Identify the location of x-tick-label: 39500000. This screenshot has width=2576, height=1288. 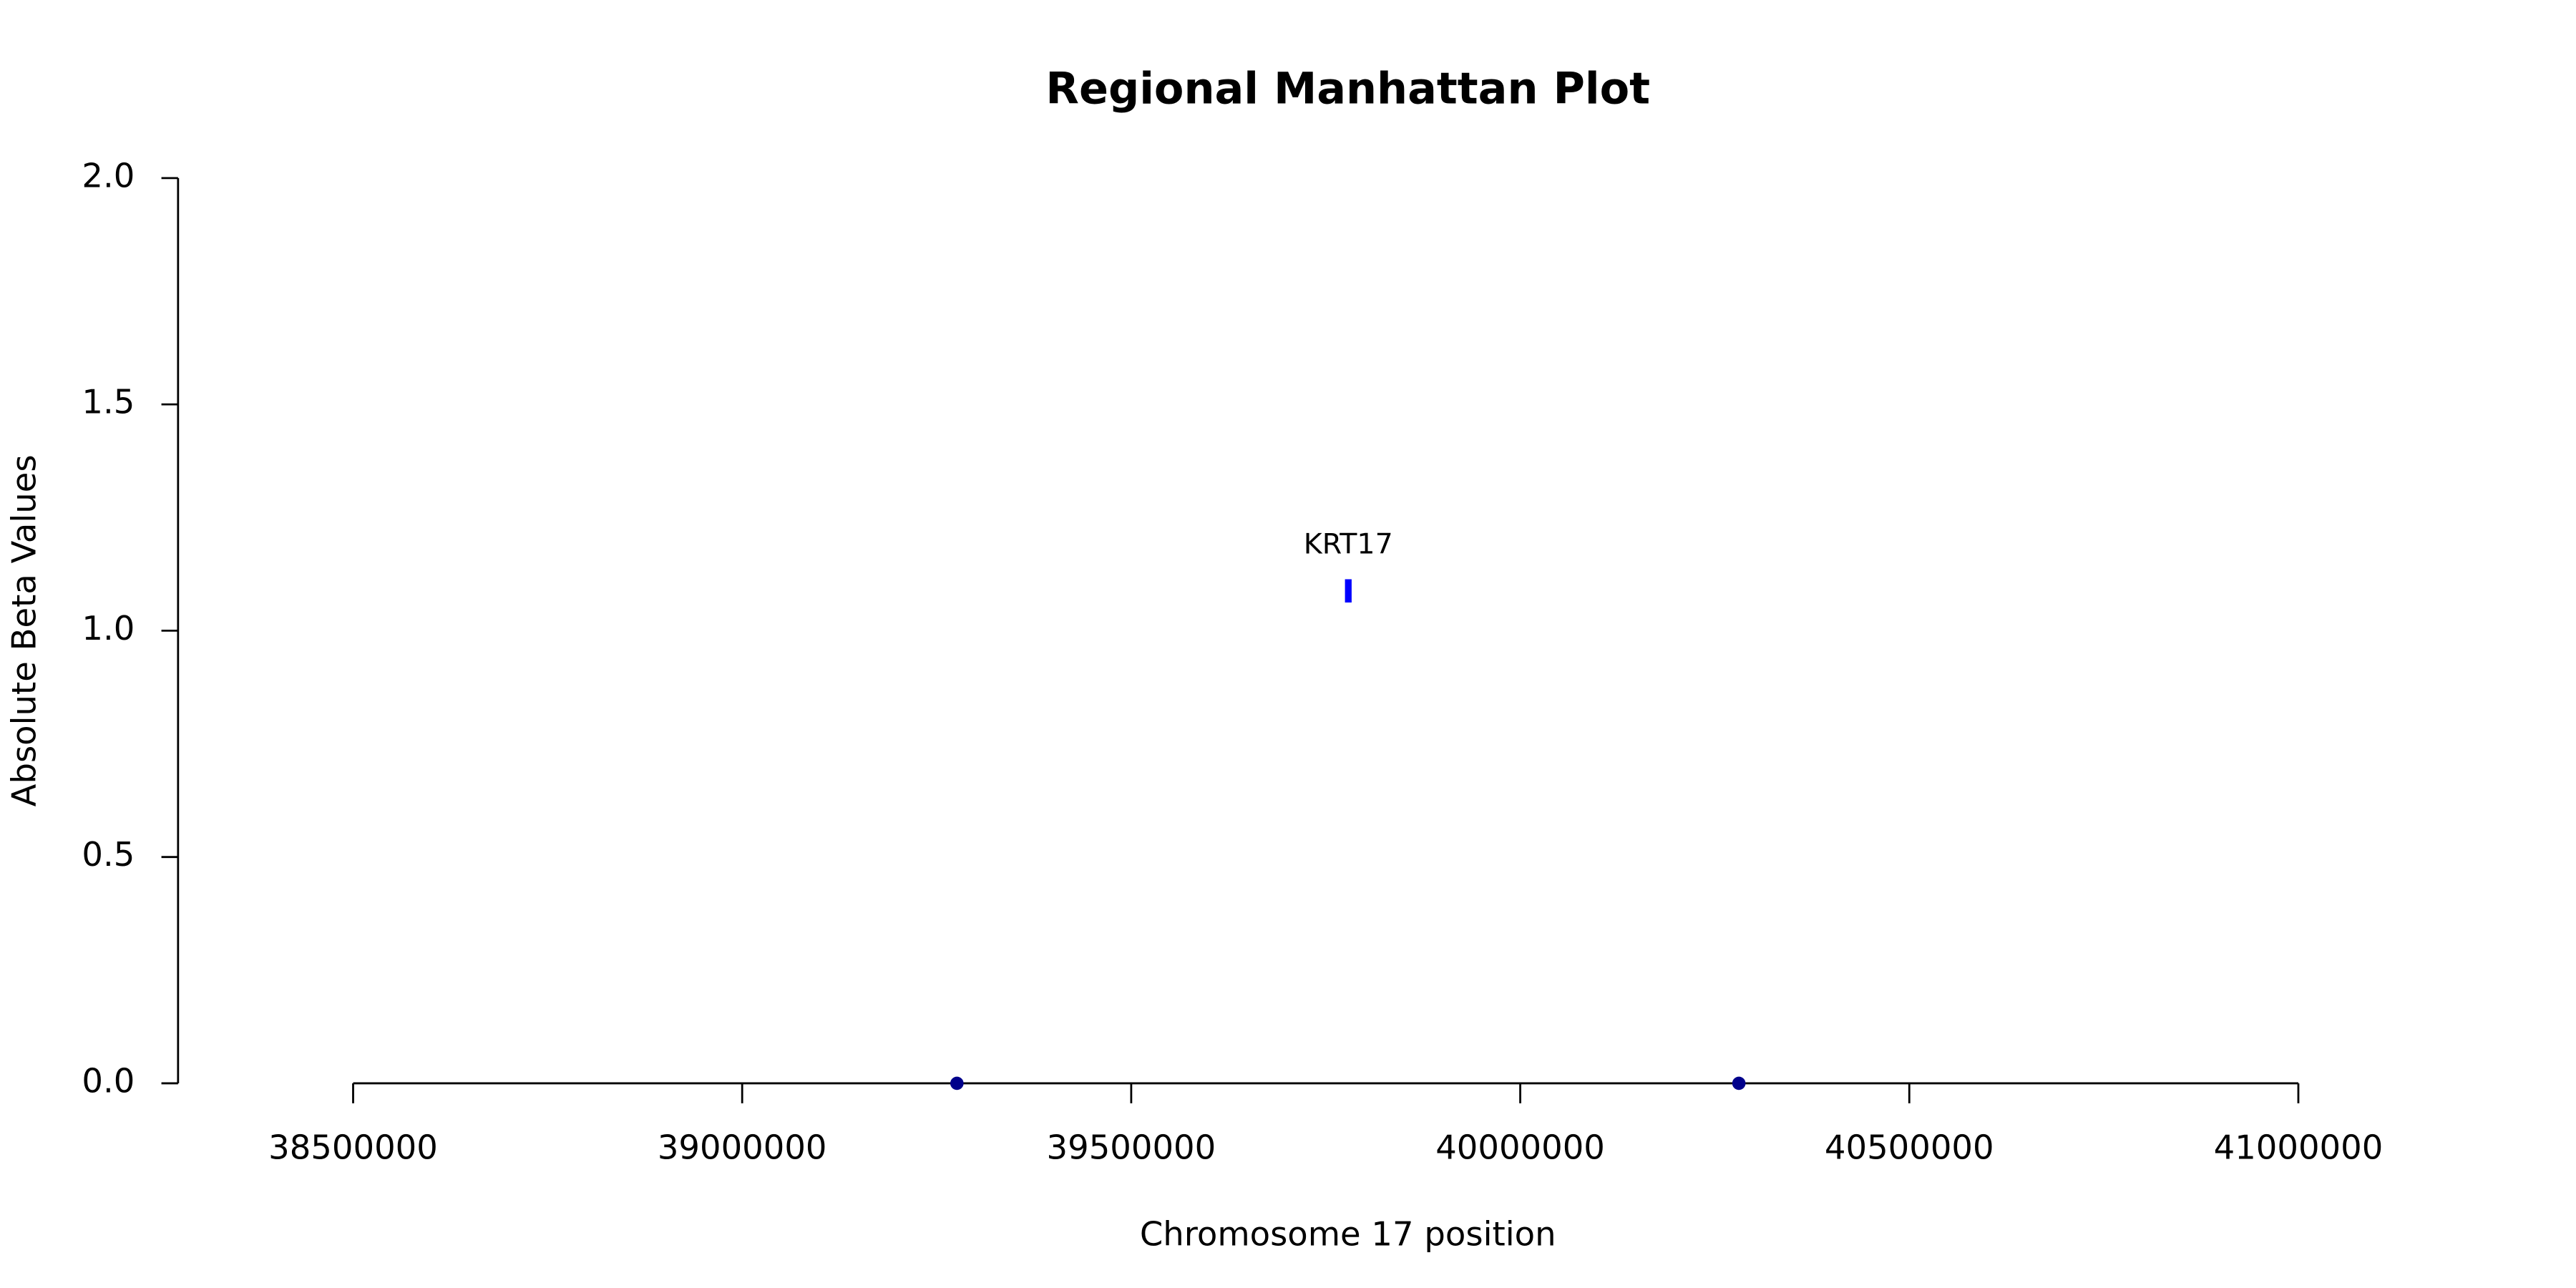
(1131, 1147).